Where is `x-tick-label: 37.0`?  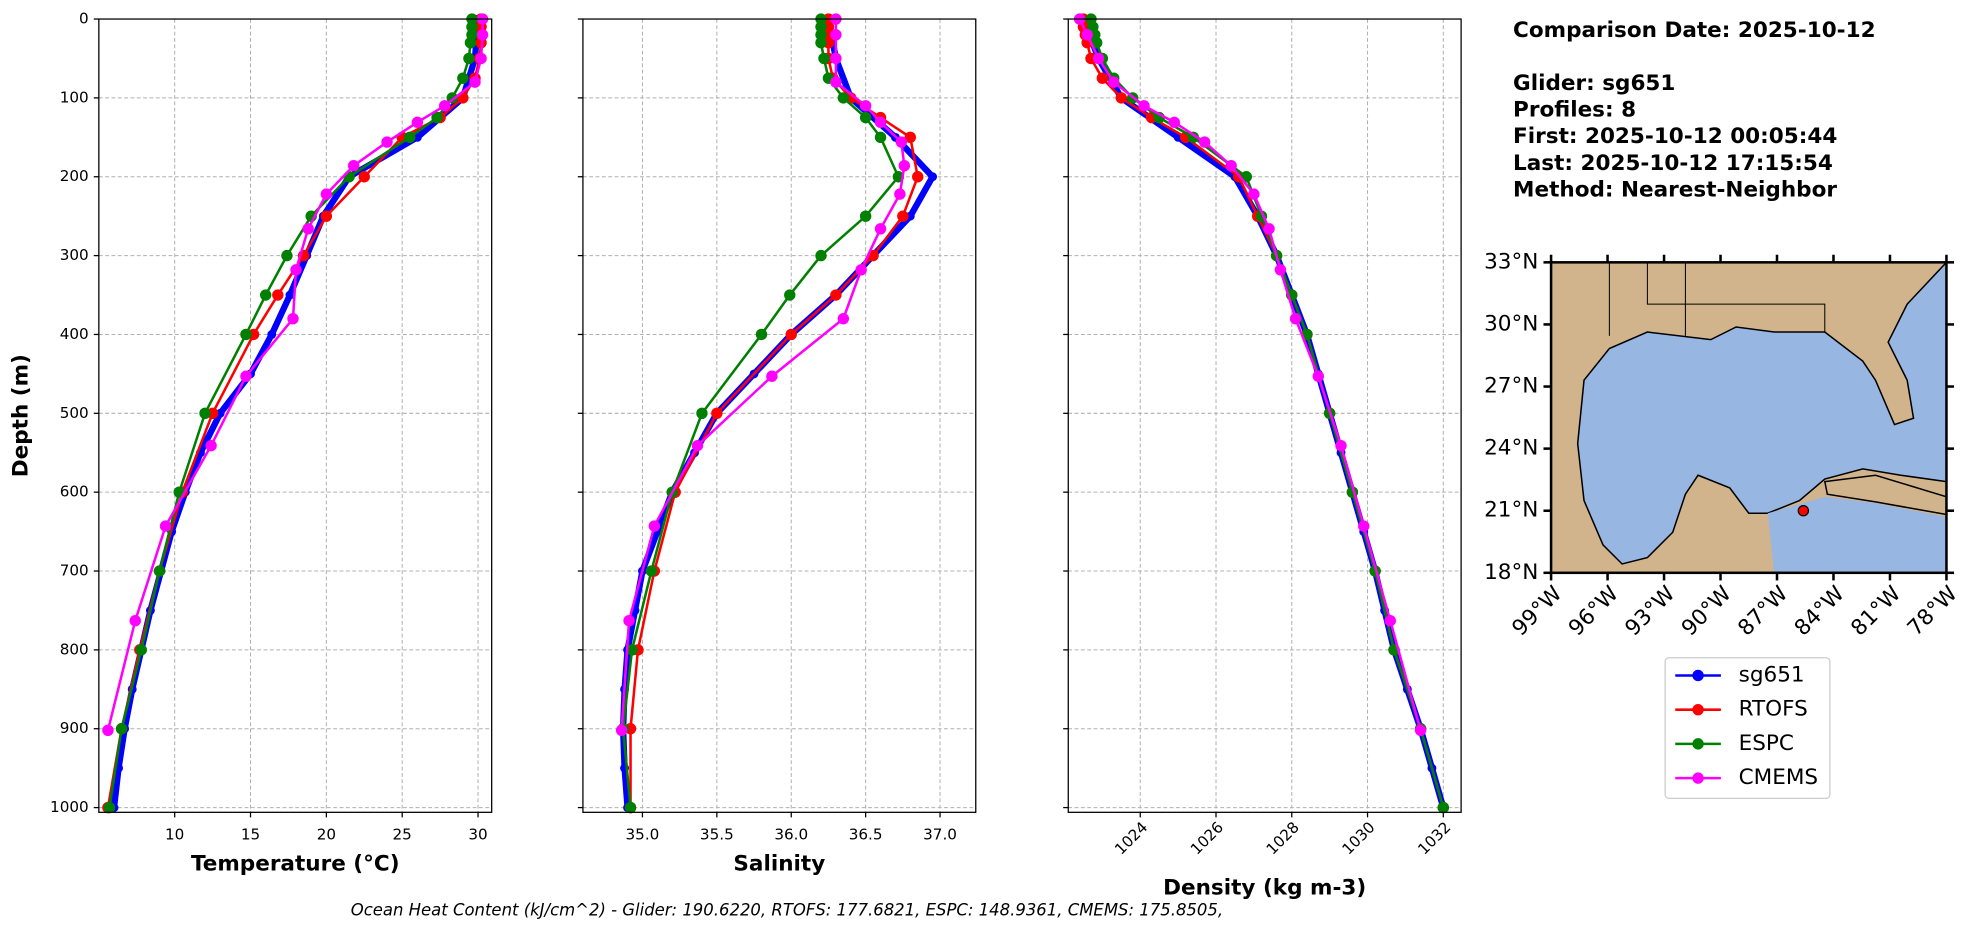 x-tick-label: 37.0 is located at coordinates (940, 835).